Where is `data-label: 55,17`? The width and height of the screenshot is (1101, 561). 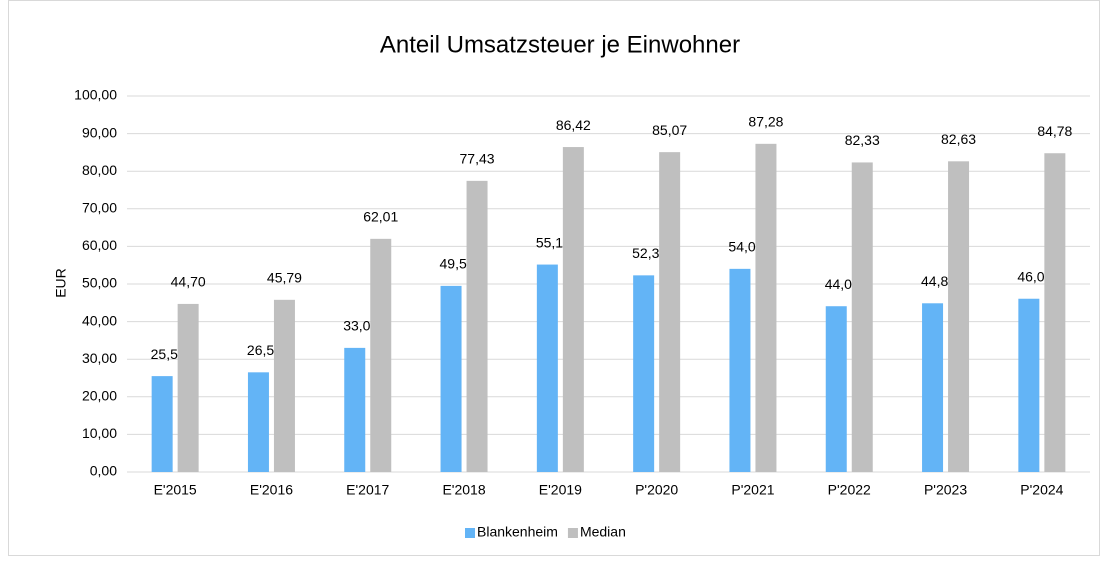
data-label: 55,17 is located at coordinates (553, 242).